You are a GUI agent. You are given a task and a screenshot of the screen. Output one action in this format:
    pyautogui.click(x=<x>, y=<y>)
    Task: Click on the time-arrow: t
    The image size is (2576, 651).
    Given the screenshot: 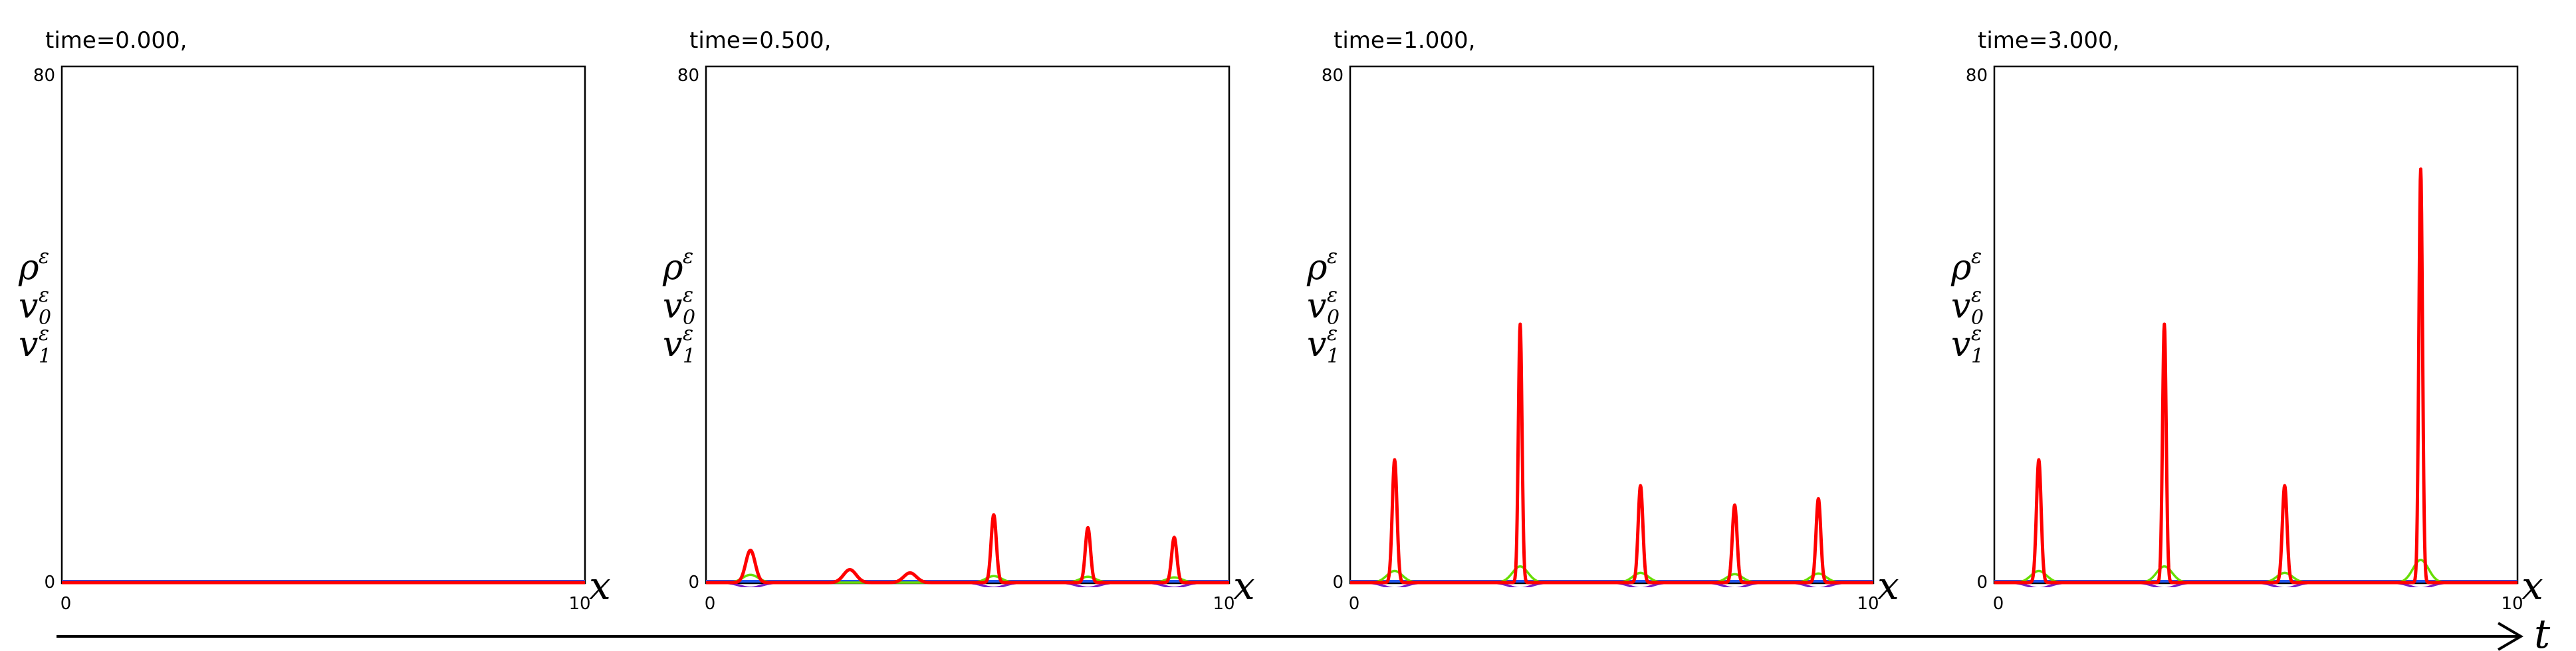 What is the action you would take?
    pyautogui.click(x=1304, y=631)
    